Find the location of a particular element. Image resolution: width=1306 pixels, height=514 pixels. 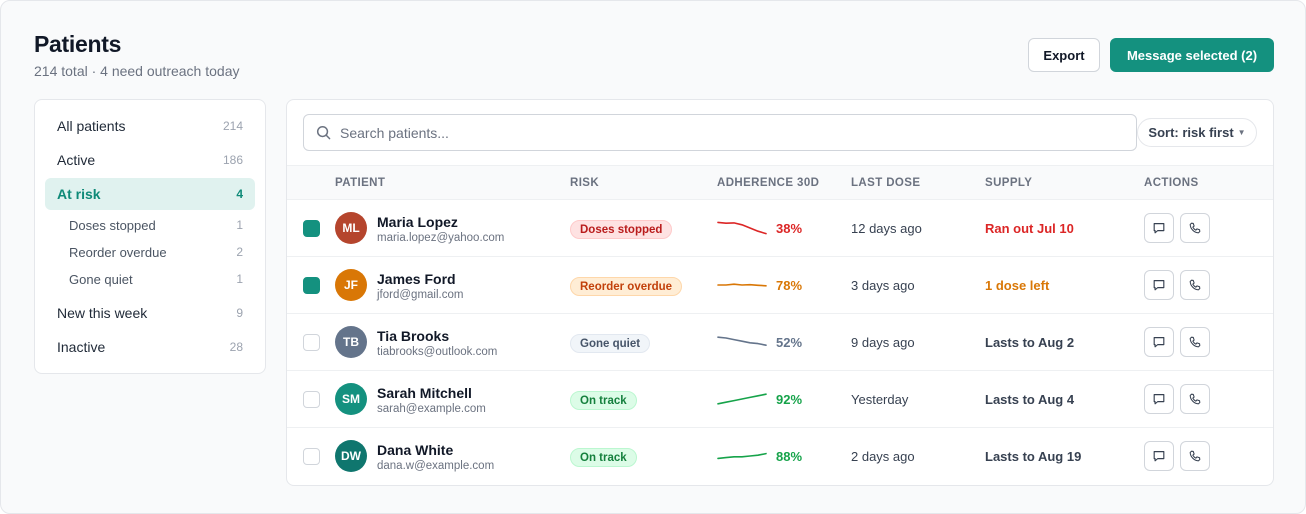

column-header-supply: SUPPLY is located at coordinates (1009, 183).